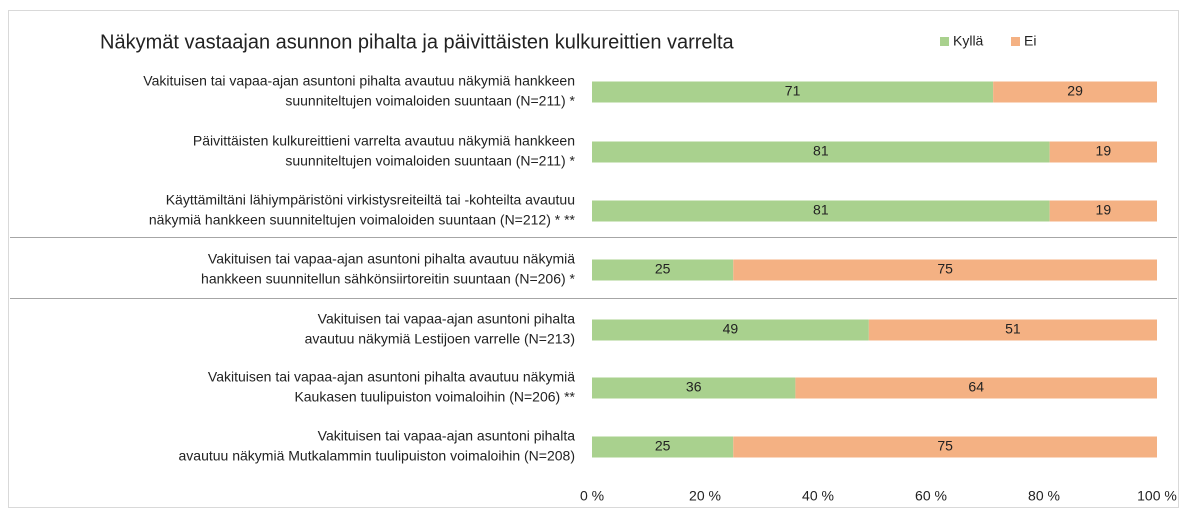 The height and width of the screenshot is (509, 1181). Describe the element at coordinates (705, 496) in the screenshot. I see `x-tick-label: 20 %` at that location.